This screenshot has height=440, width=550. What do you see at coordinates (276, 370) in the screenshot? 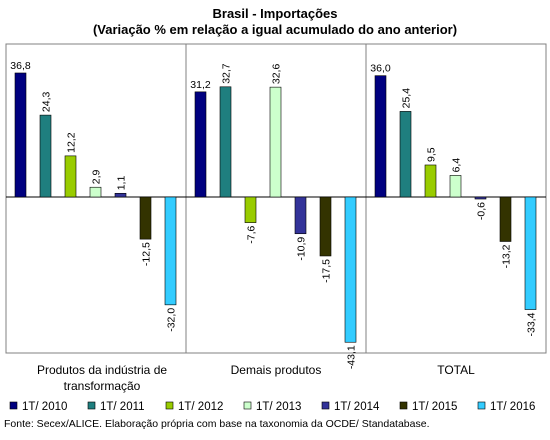
I see `category-label: Demais produtos` at bounding box center [276, 370].